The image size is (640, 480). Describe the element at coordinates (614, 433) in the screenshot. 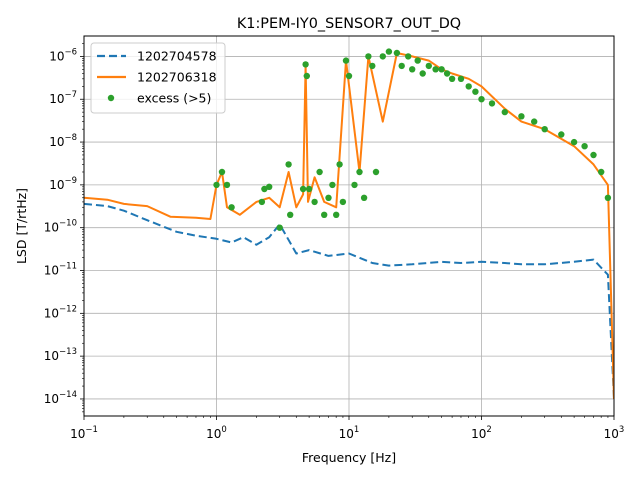

I see `x-tick-label: 10³` at that location.